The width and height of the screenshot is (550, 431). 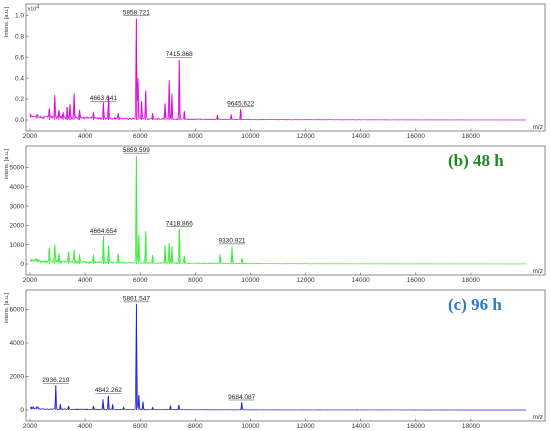 I want to click on y-tick-label: 0.8, so click(x=19, y=36).